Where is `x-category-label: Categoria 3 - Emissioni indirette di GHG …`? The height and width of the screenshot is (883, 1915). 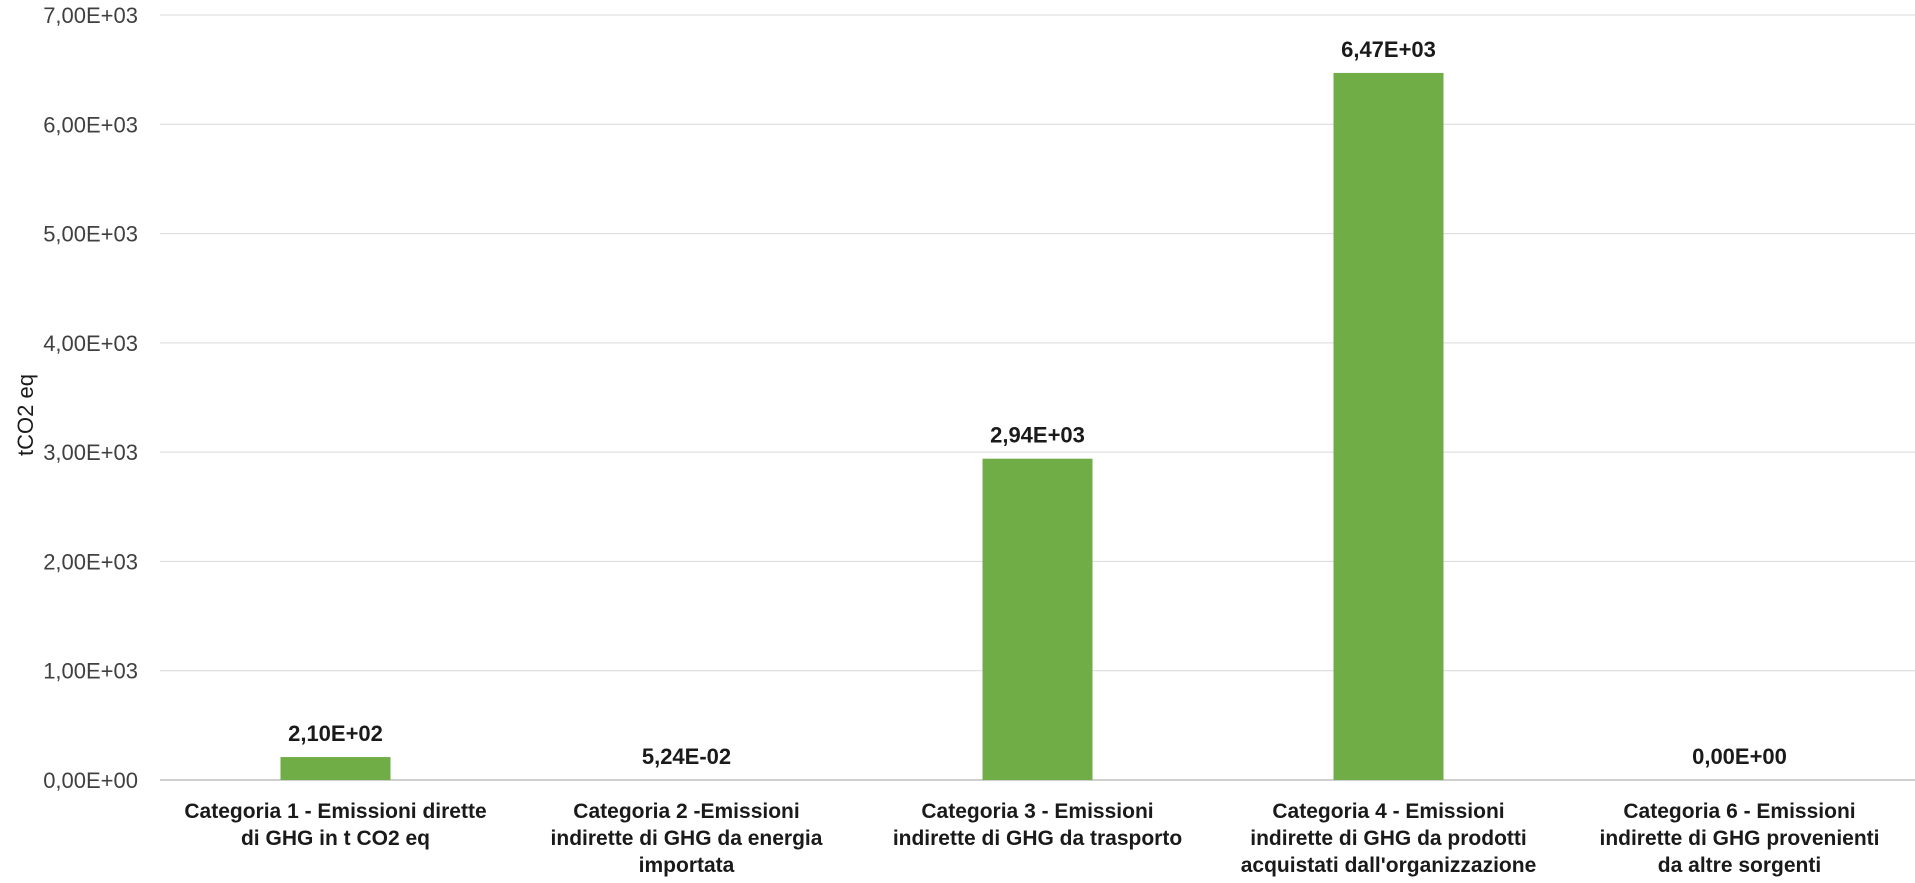 x-category-label: Categoria 3 - Emissioni indirette di GHG … is located at coordinates (1037, 825).